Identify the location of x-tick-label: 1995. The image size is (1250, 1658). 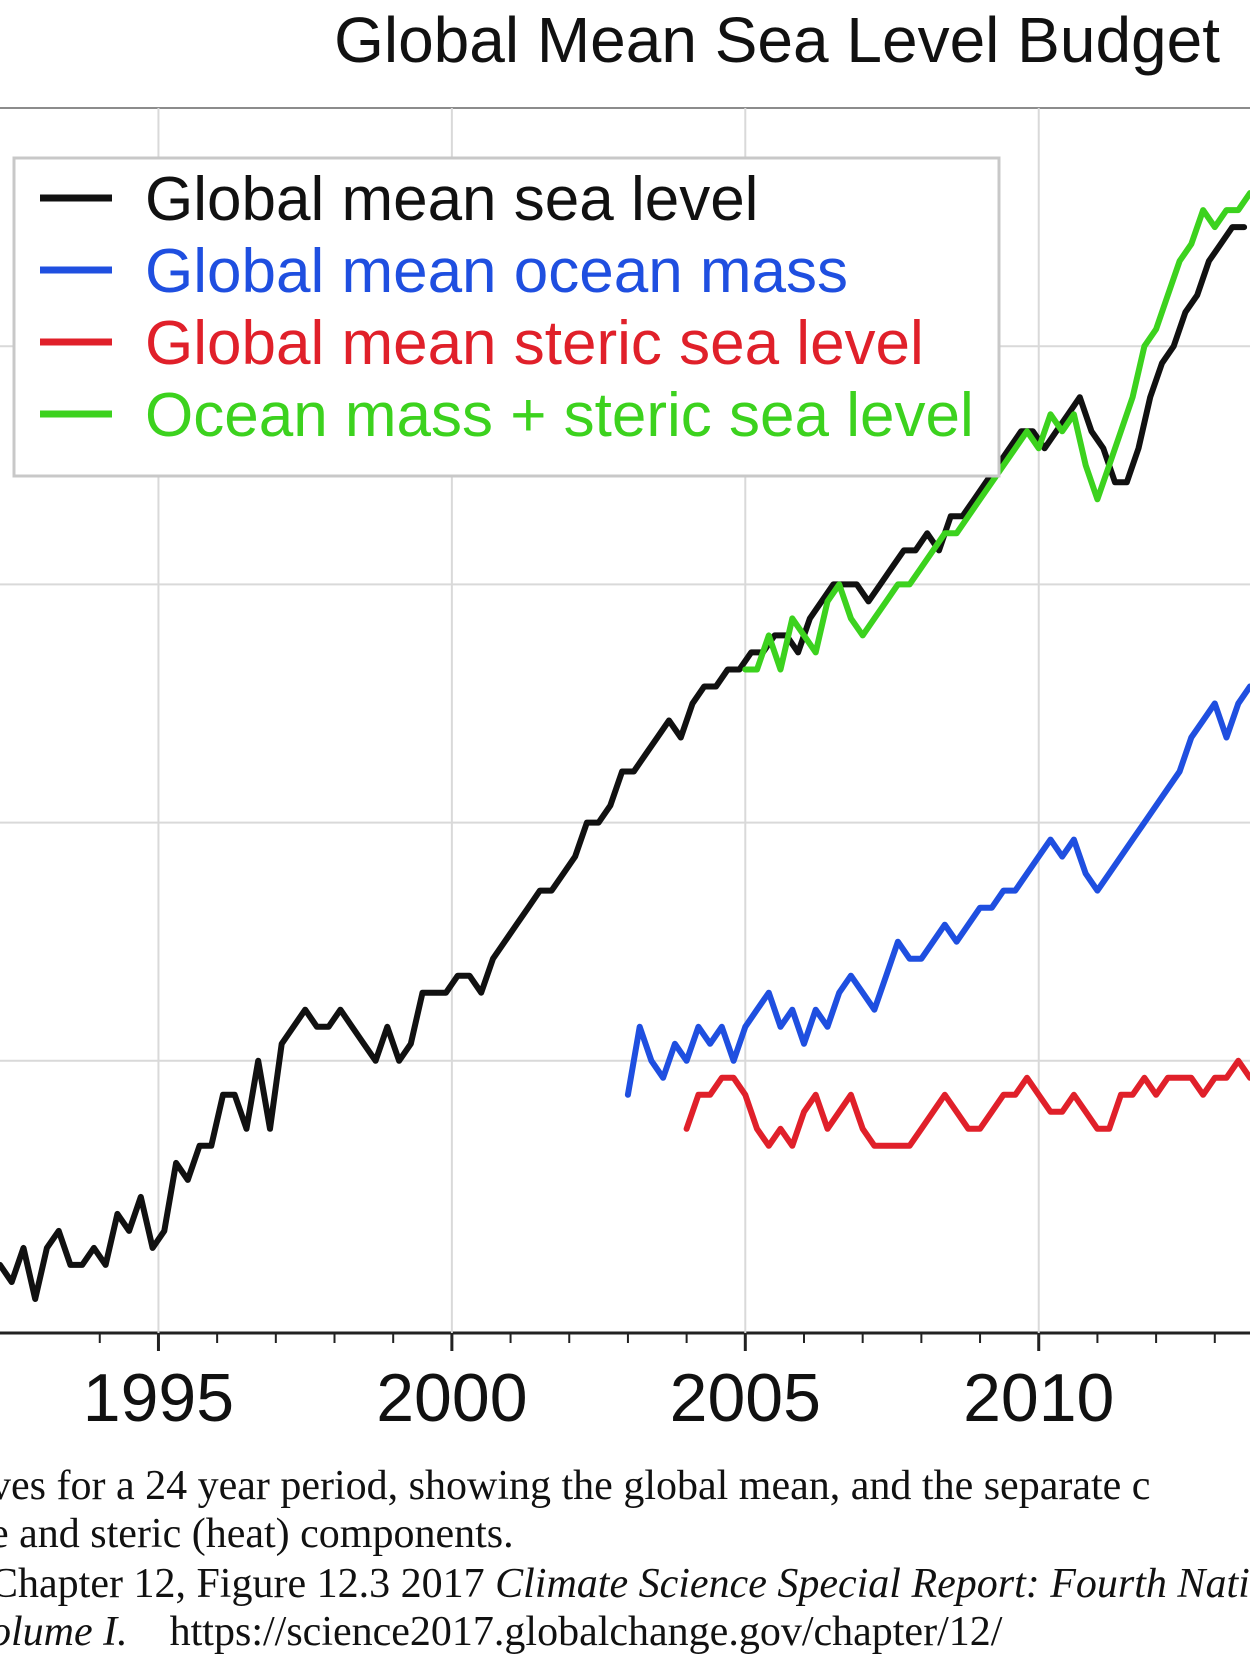
(158, 1398).